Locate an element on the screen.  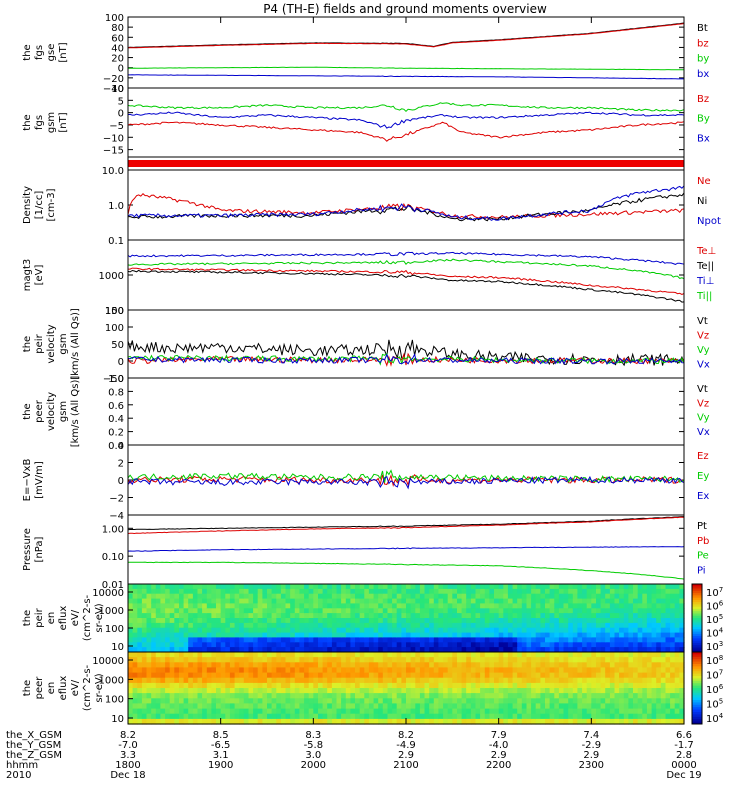
ytick-label: 100 is located at coordinates (114, 328).